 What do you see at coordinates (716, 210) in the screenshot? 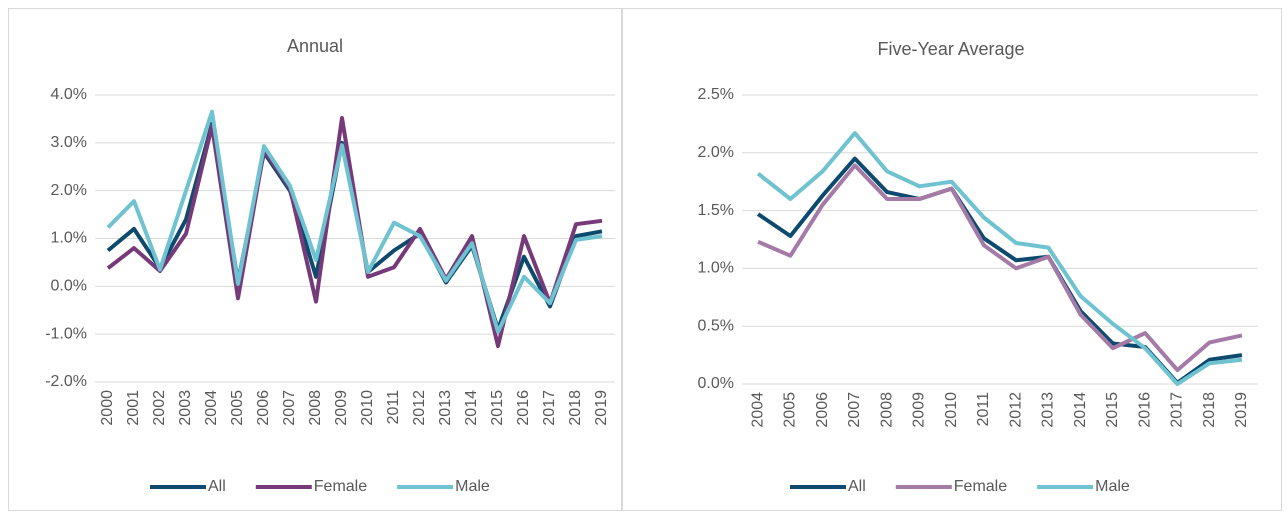
I see `y-tick-label: 1.5%` at bounding box center [716, 210].